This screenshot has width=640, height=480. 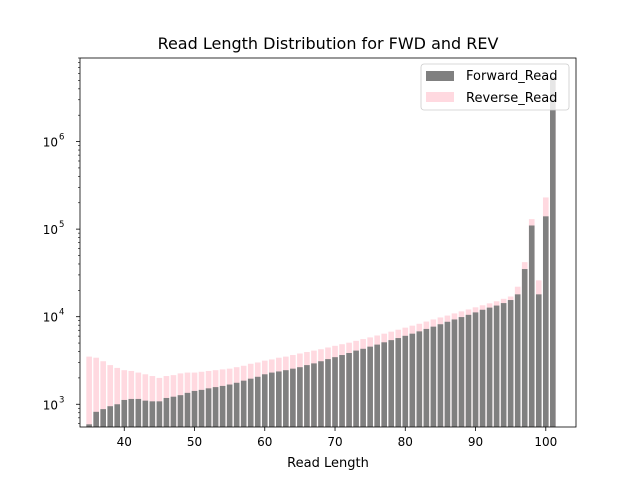 What do you see at coordinates (440, 76) in the screenshot?
I see `legend-swatch-forward-read` at bounding box center [440, 76].